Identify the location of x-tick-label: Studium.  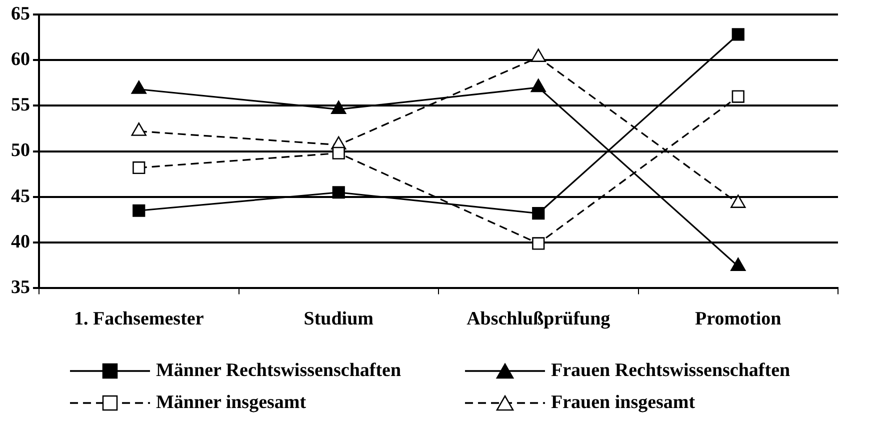
(339, 319).